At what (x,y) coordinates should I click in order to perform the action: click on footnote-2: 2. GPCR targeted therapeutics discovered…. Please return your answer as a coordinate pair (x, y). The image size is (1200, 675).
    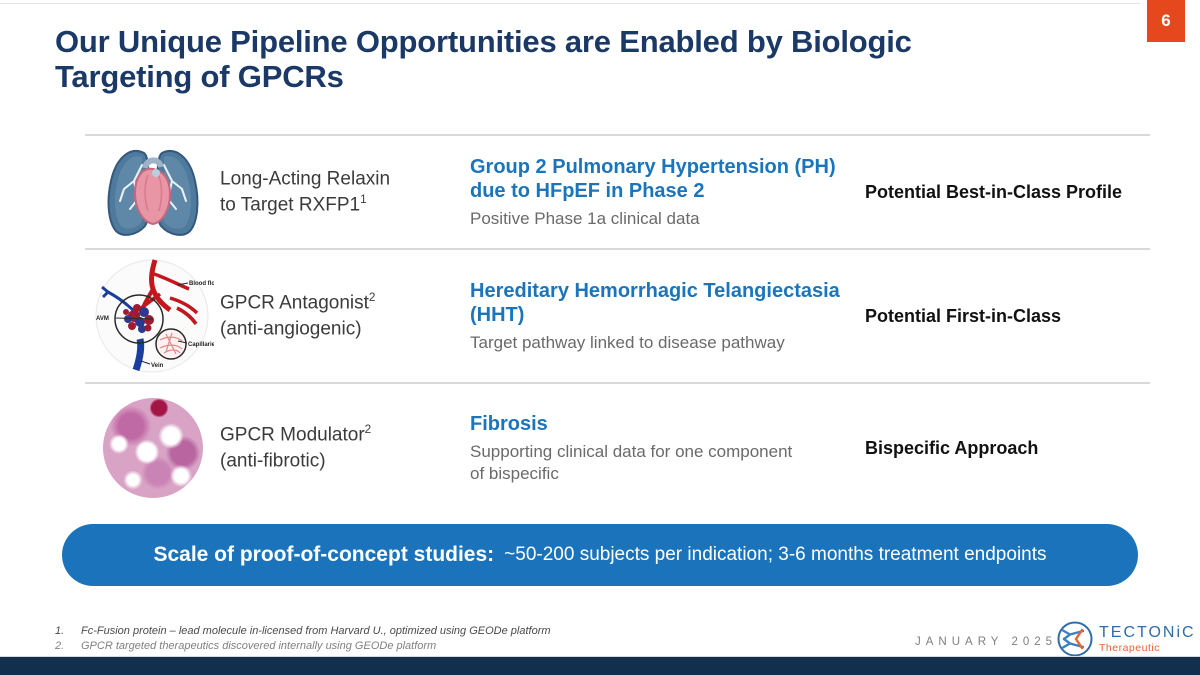
    Looking at the image, I should click on (303, 646).